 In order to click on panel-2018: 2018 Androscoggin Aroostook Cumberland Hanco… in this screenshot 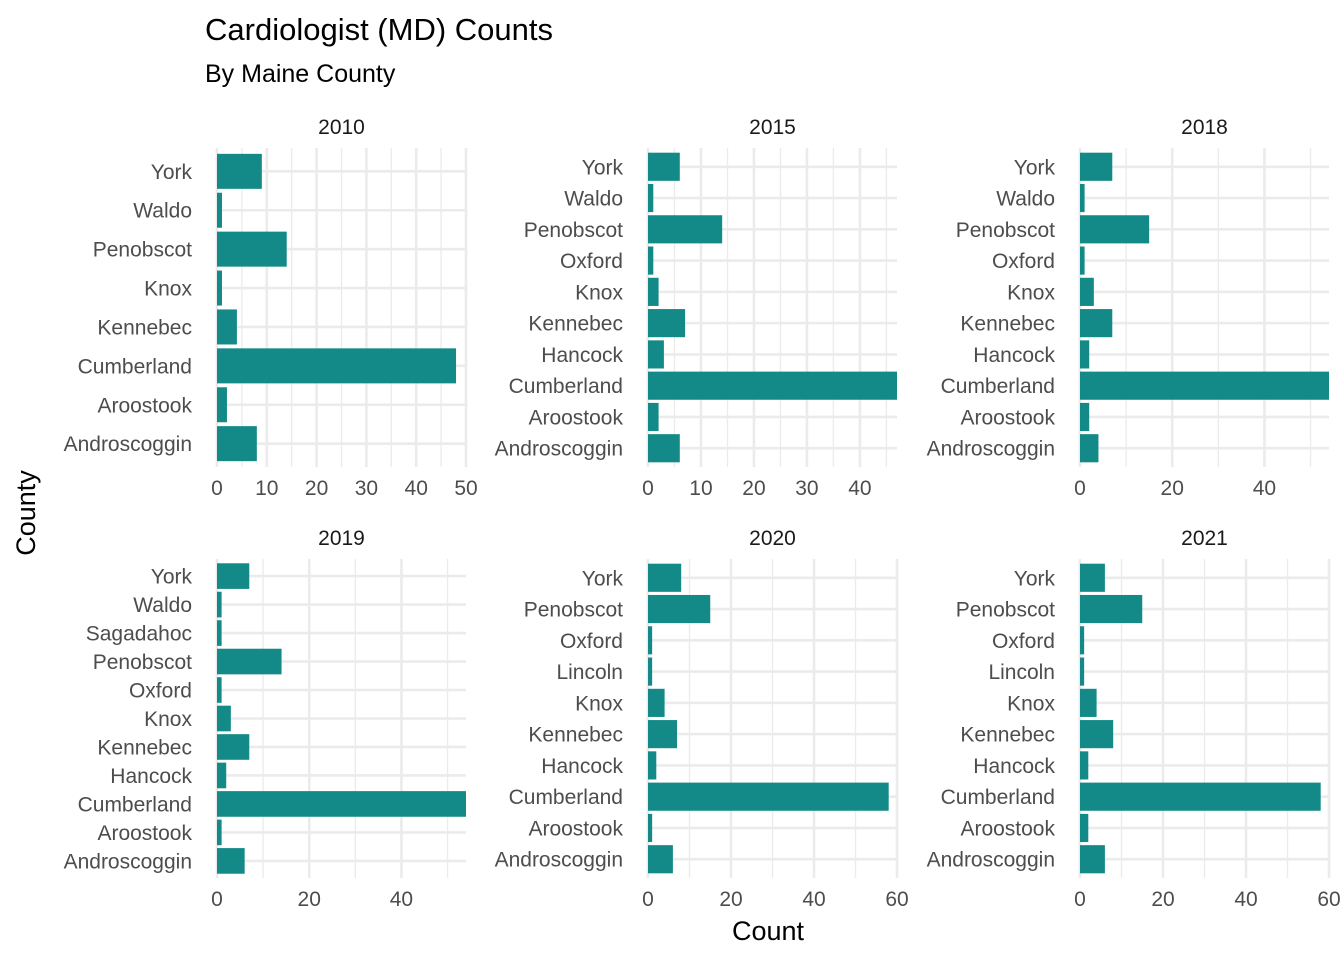, I will do `click(1128, 308)`.